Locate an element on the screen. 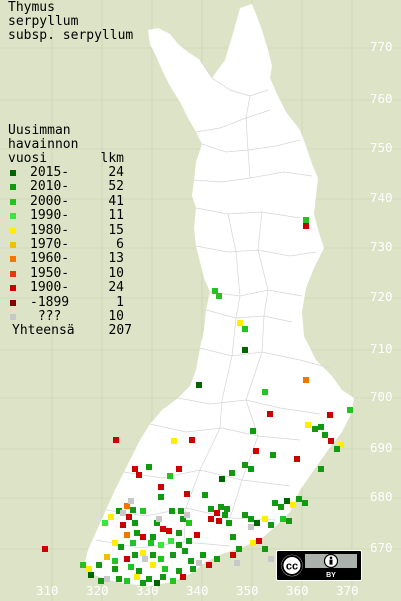 The image size is (401, 601). legend-period-count: 15 is located at coordinates (116, 230).